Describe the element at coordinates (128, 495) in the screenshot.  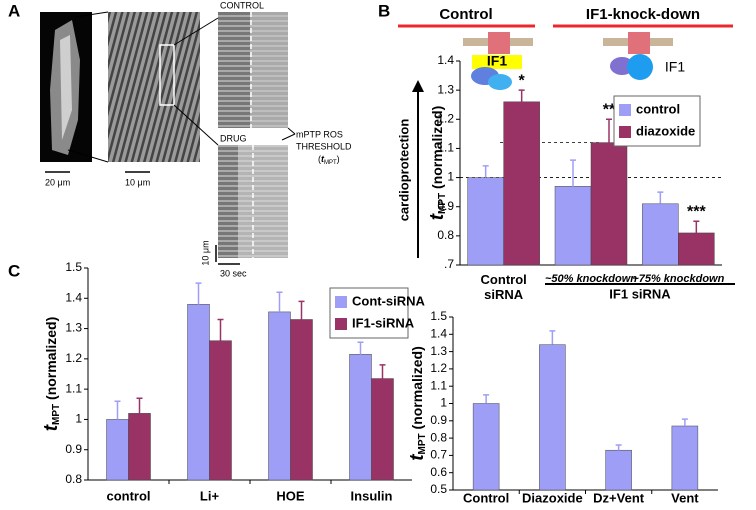
I see `x-tick-label: control` at that location.